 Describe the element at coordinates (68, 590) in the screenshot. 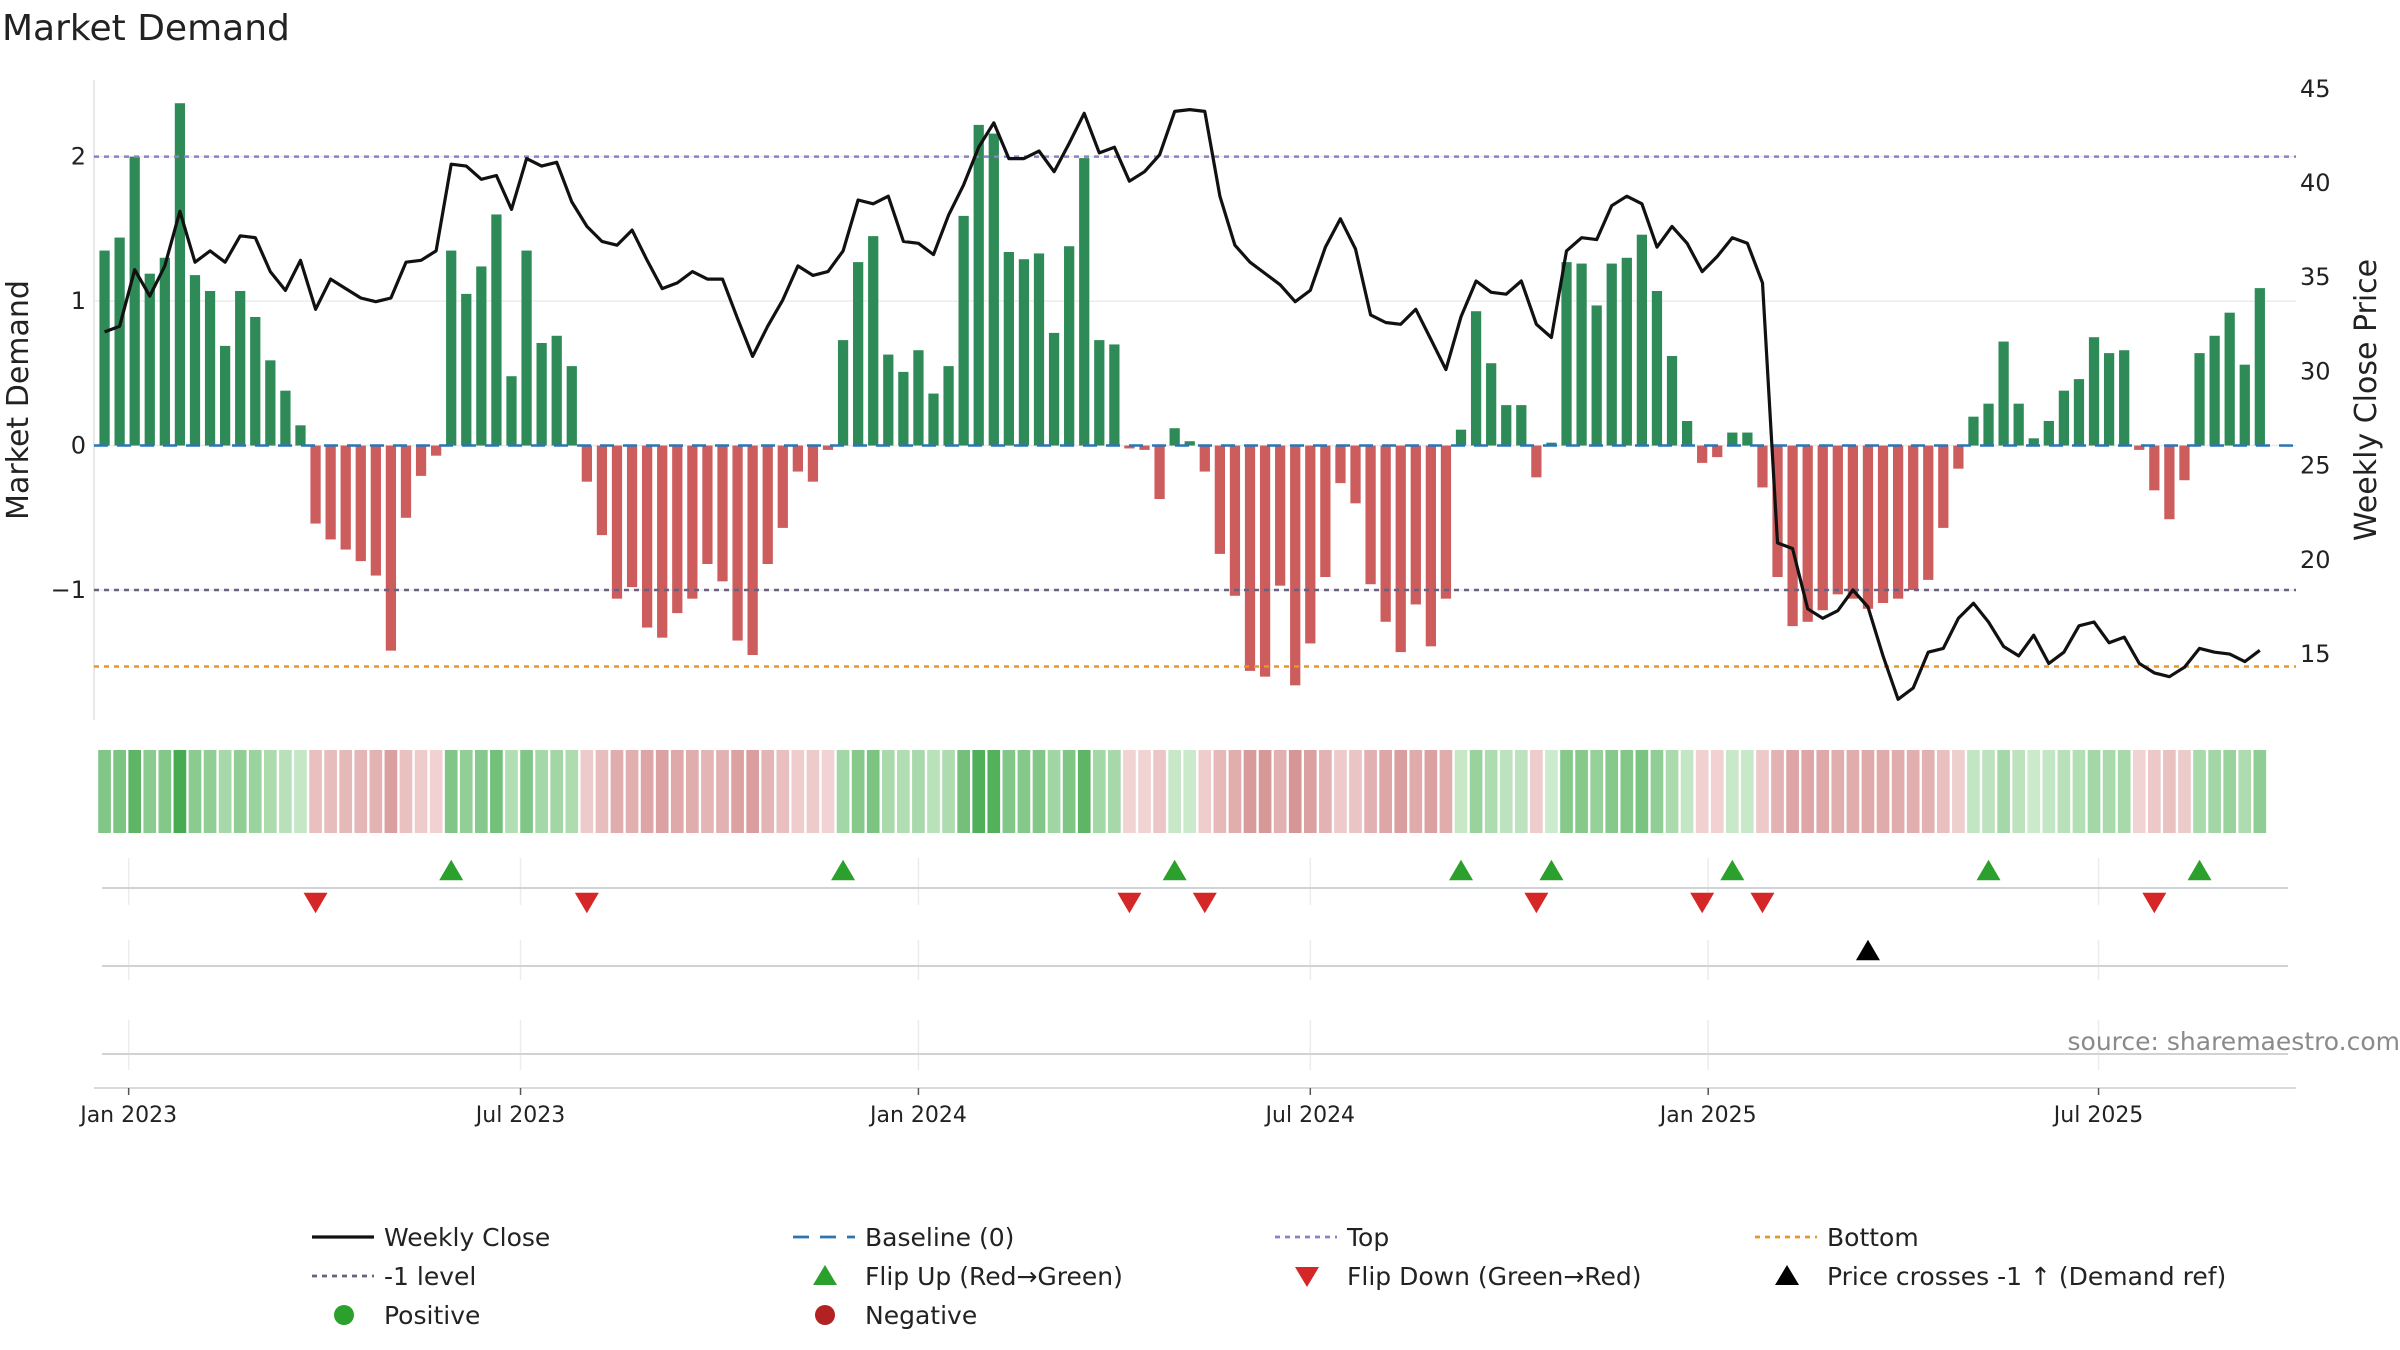

I see `left-tick-label: −1` at that location.